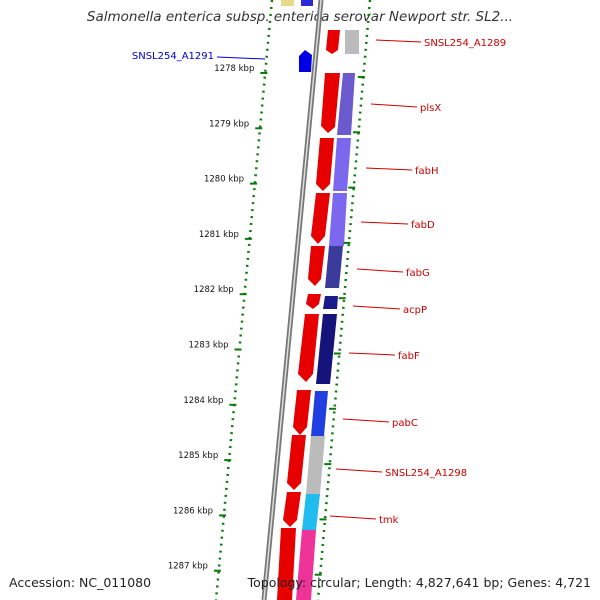 This screenshot has width=600, height=600. Describe the element at coordinates (244, 300) in the screenshot. I see `ruler-line-left` at that location.